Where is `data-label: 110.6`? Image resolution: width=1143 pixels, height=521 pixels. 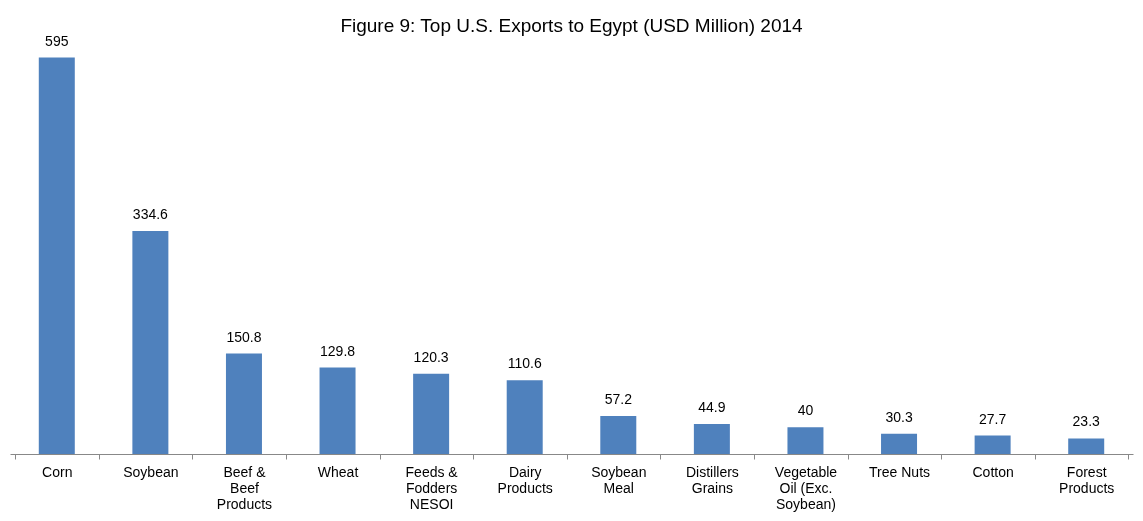
data-label: 110.6 is located at coordinates (524, 363).